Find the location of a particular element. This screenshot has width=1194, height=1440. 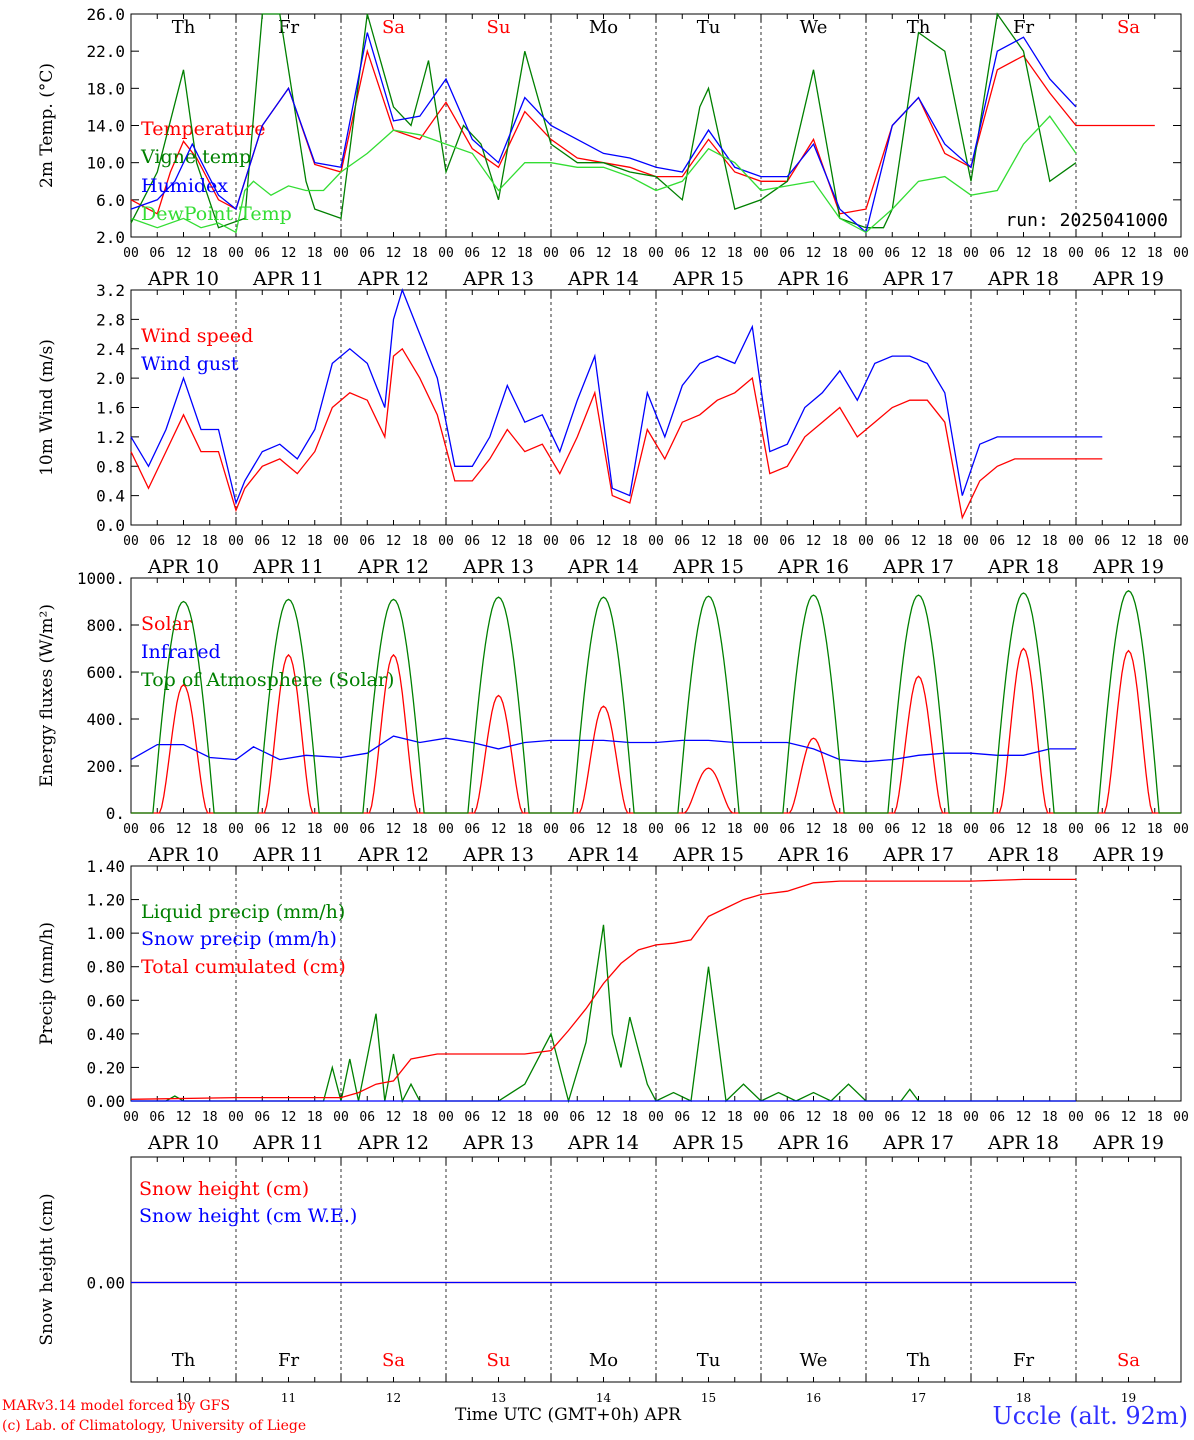

series-line-red is located at coordinates (616, 433).